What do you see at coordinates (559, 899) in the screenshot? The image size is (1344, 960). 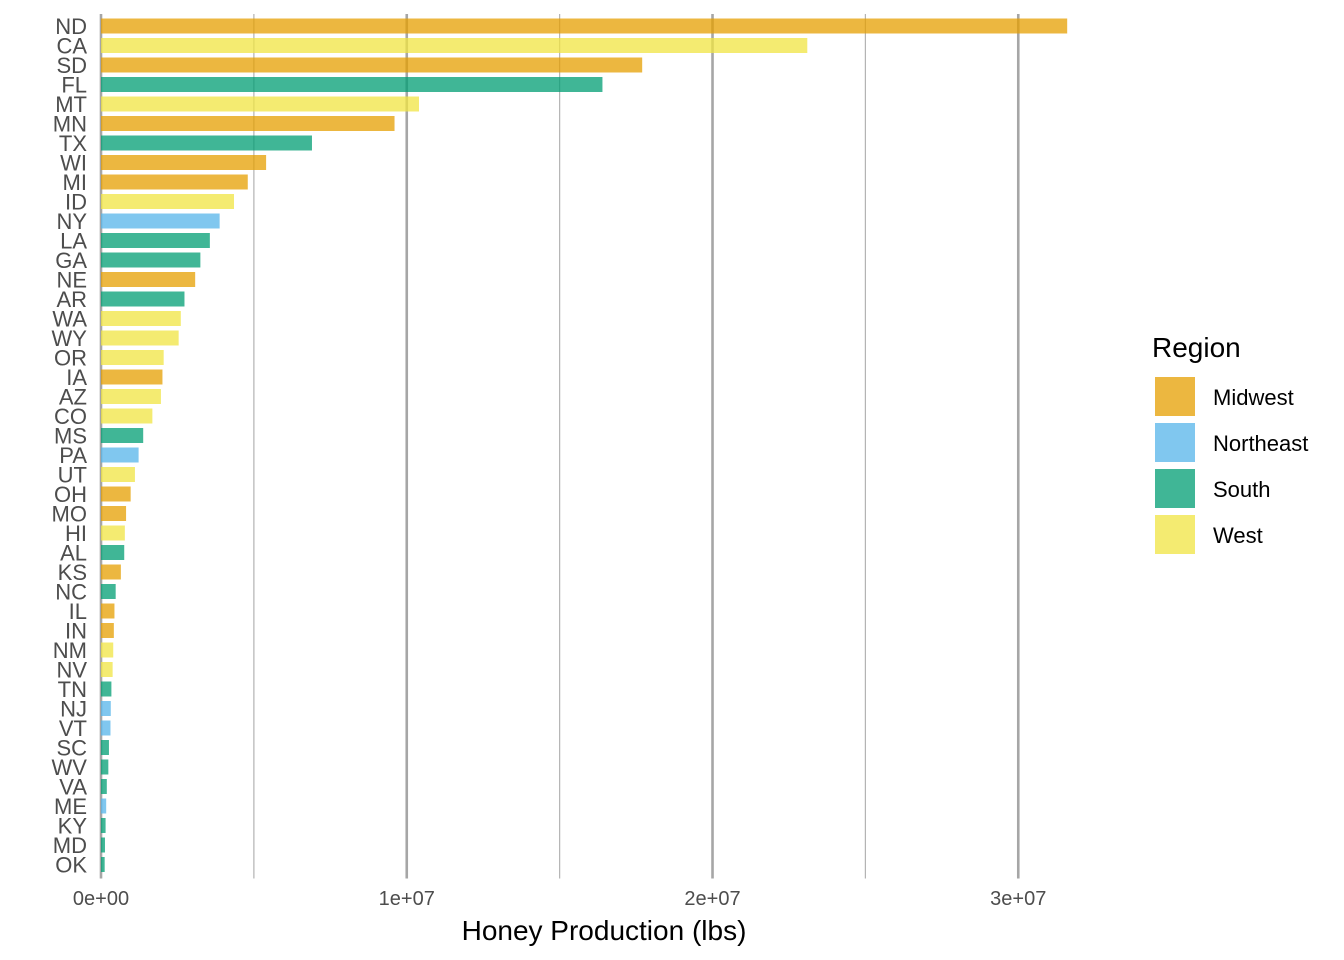 I see `x-tick-labels: 0e+00 1e+07 2e+07 3e+07` at bounding box center [559, 899].